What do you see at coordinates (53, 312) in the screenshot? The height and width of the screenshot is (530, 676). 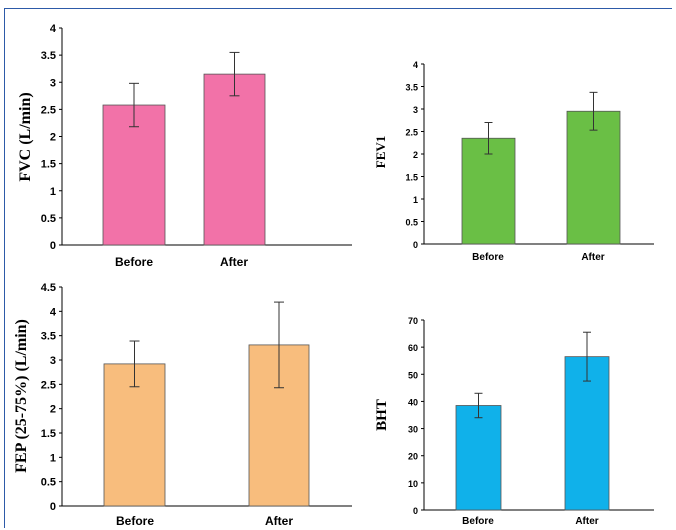 I see `fep-y-tick-label: 4` at bounding box center [53, 312].